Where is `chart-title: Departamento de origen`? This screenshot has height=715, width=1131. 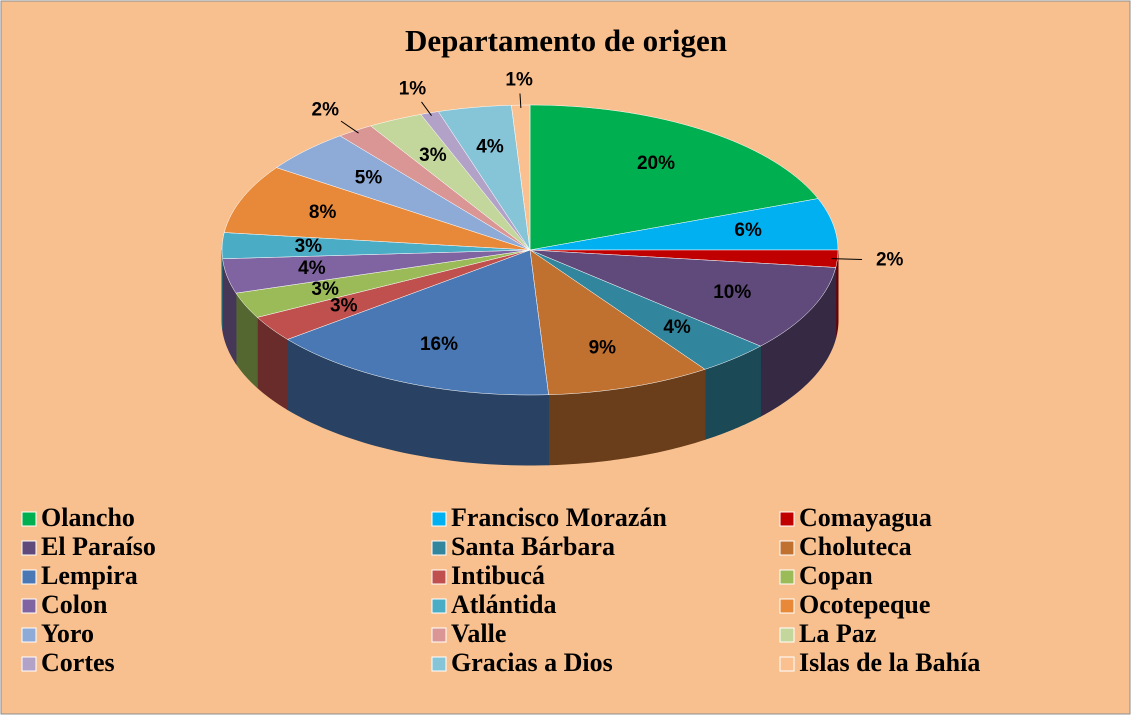 chart-title: Departamento de origen is located at coordinates (566, 40).